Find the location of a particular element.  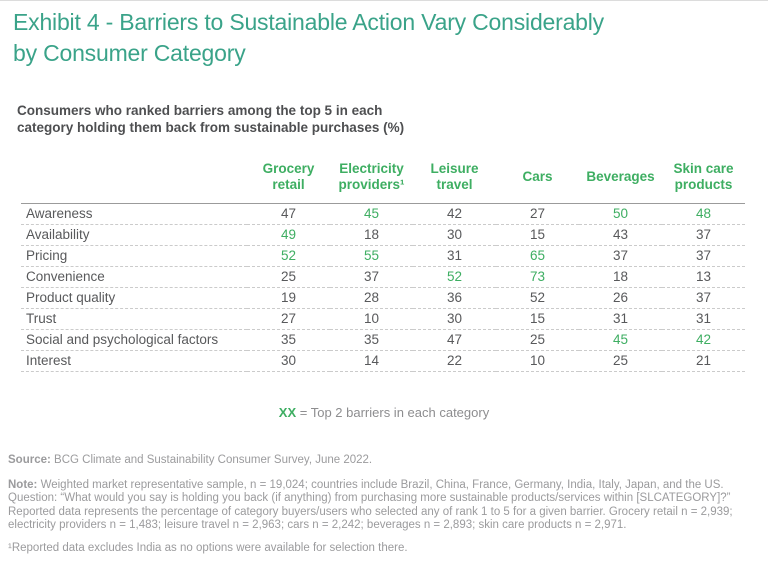

row-label: Convenience is located at coordinates (134, 277).